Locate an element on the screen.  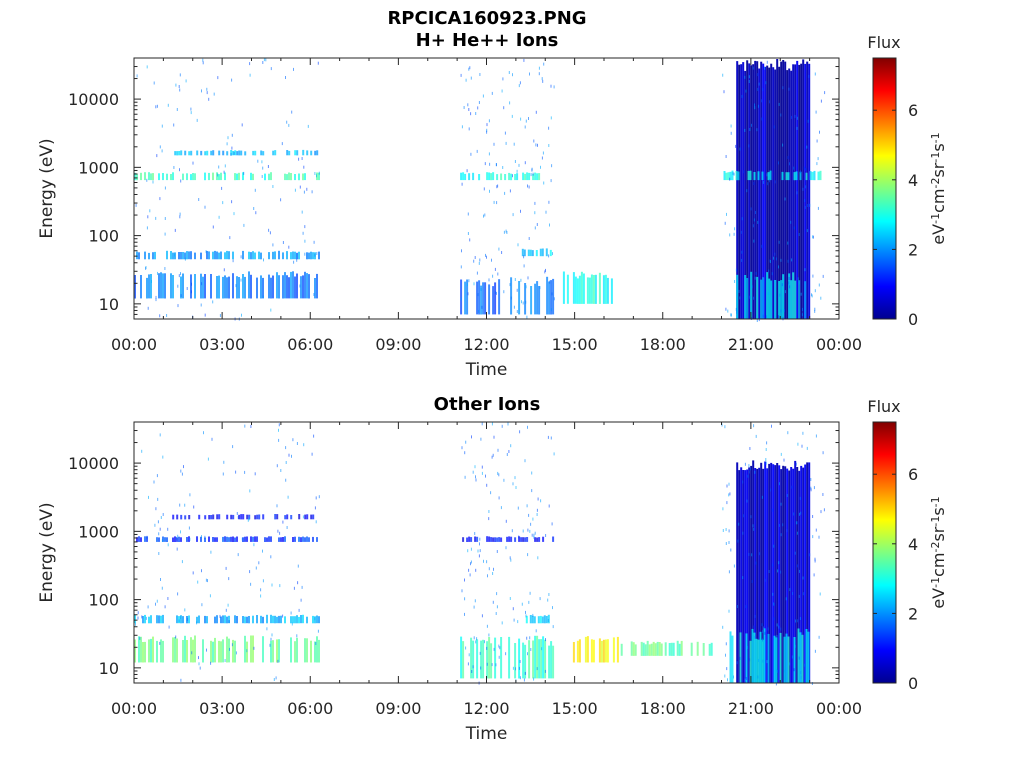
colorbar-tick-label: 4 is located at coordinates (913, 544).